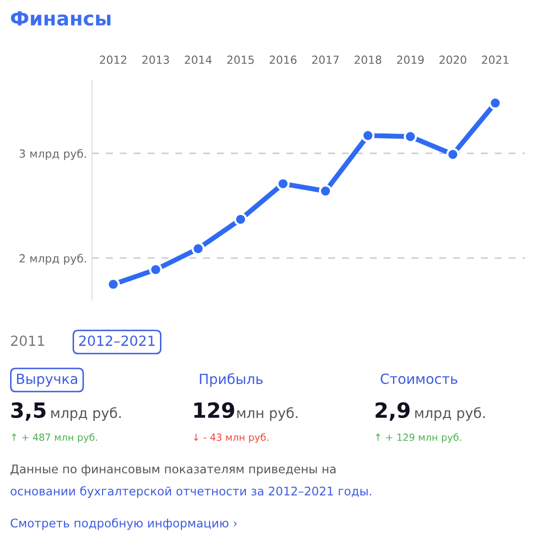  What do you see at coordinates (214, 410) in the screenshot?
I see `text: 129` at bounding box center [214, 410].